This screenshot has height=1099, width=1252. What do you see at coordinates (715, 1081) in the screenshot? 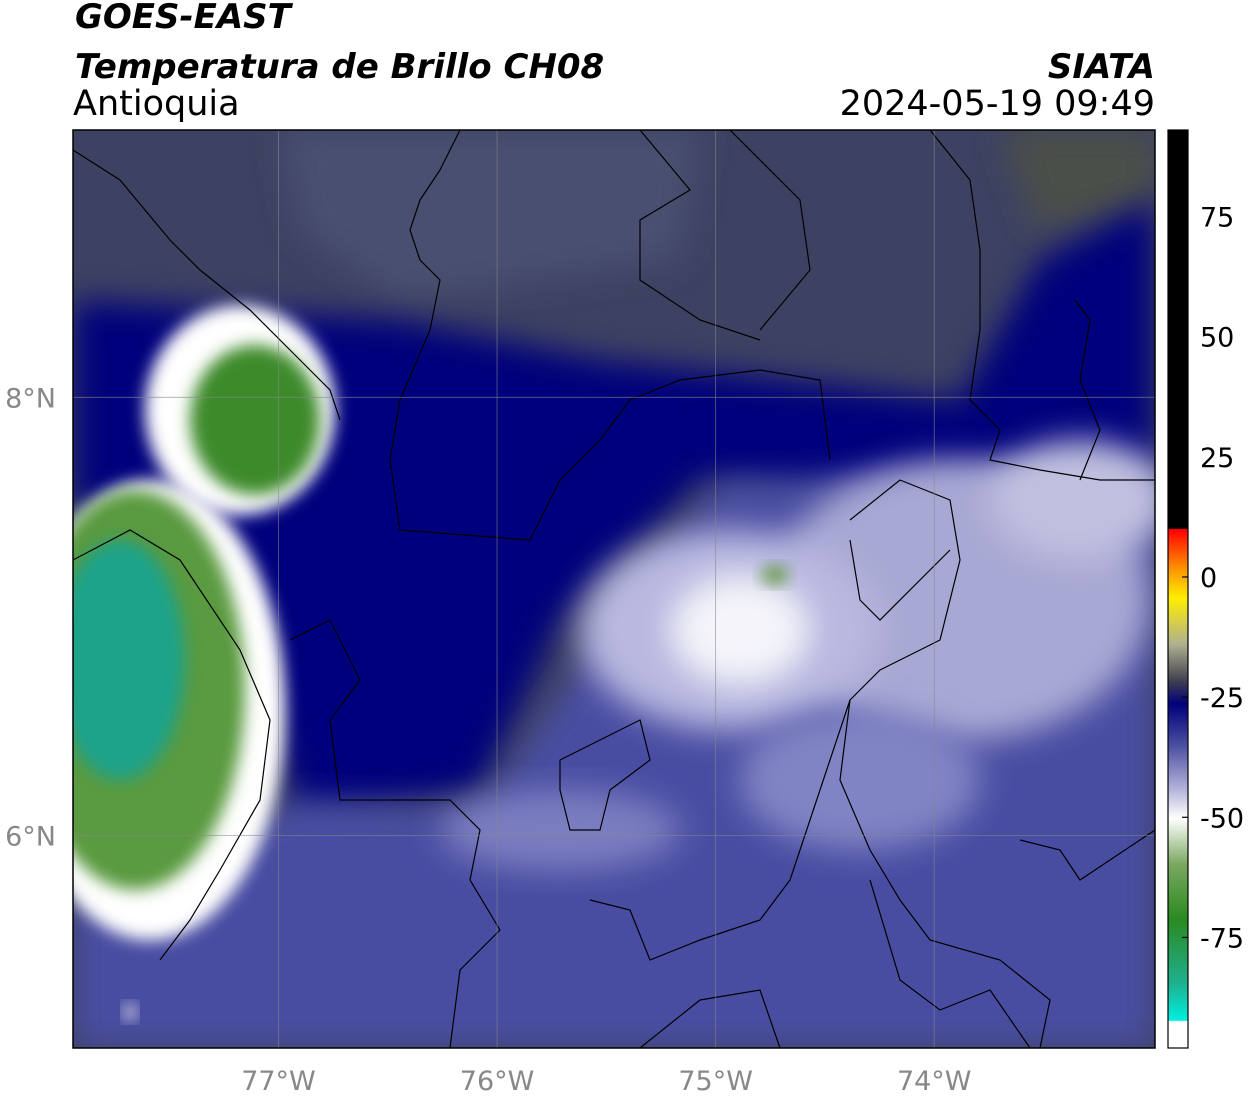
I see `lon-tick-label: 75°W` at bounding box center [715, 1081].